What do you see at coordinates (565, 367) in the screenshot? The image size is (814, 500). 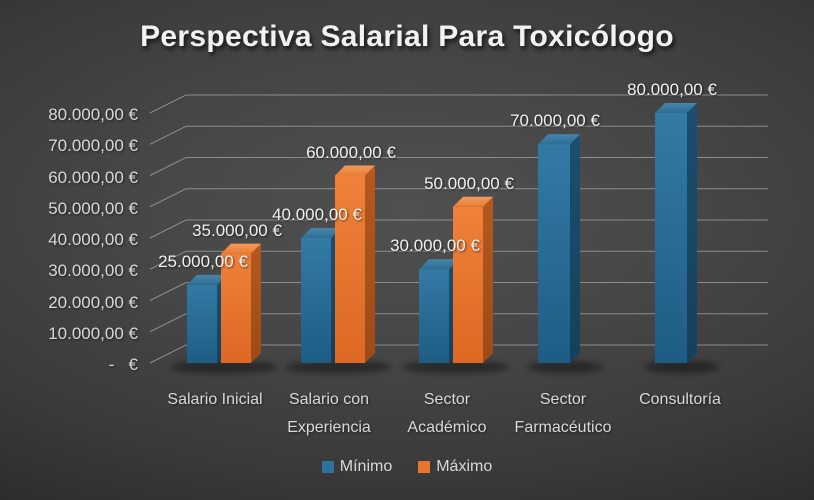 I see `bar-shadow-sector-farmaceutico` at bounding box center [565, 367].